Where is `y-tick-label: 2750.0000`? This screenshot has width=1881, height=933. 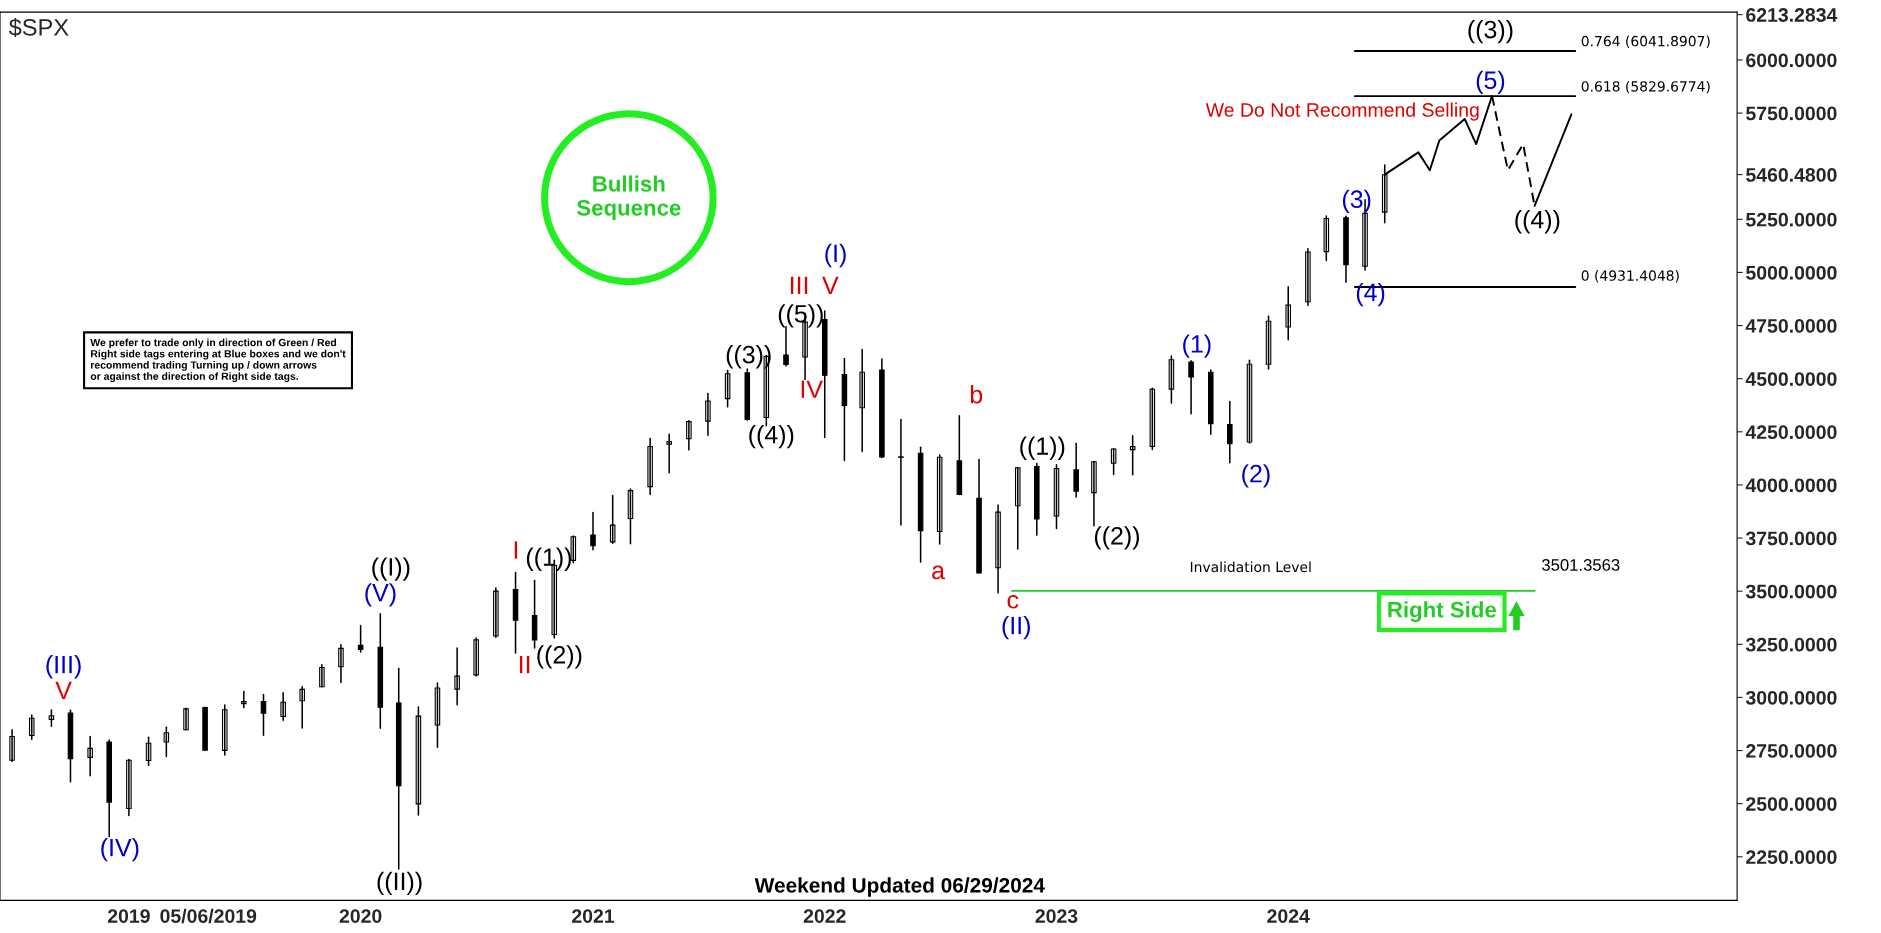 y-tick-label: 2750.0000 is located at coordinates (1791, 751).